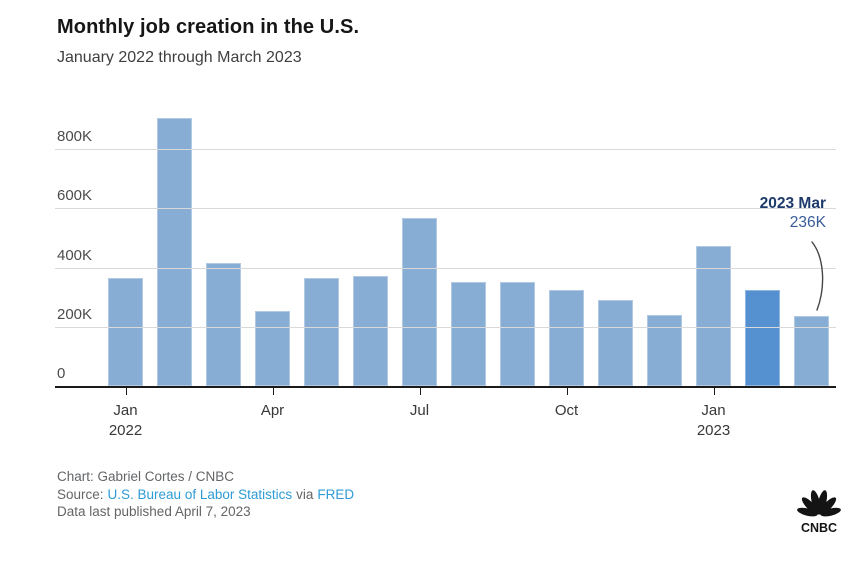  What do you see at coordinates (762, 337) in the screenshot?
I see `bar-feb-2023` at bounding box center [762, 337].